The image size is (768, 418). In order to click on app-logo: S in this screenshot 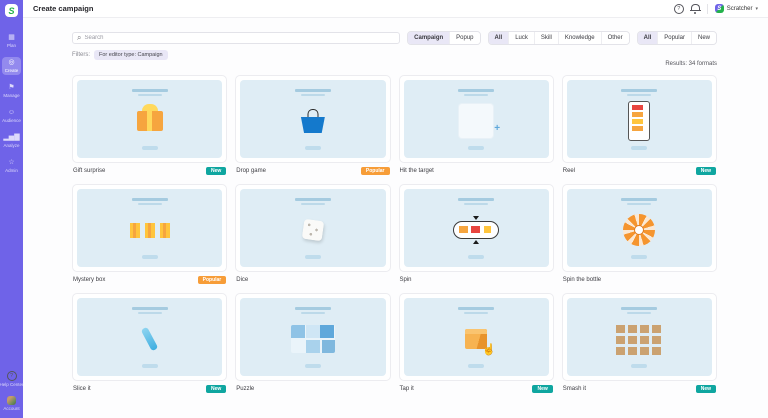, I will do `click(11, 10)`.